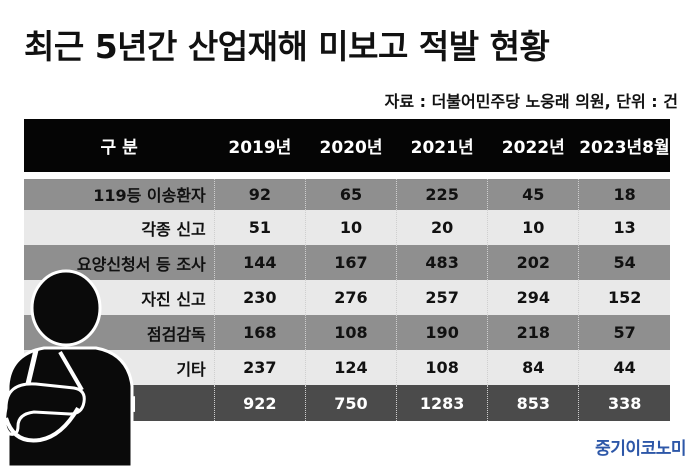 The image size is (700, 467). Describe the element at coordinates (119, 227) in the screenshot. I see `row-category: 각종 신고` at that location.